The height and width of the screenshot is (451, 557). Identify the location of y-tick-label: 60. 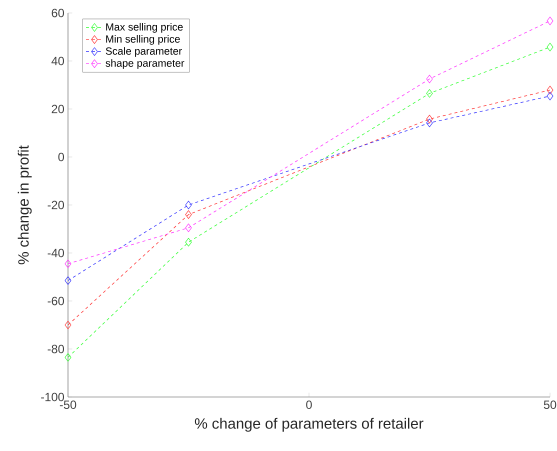
(58, 13).